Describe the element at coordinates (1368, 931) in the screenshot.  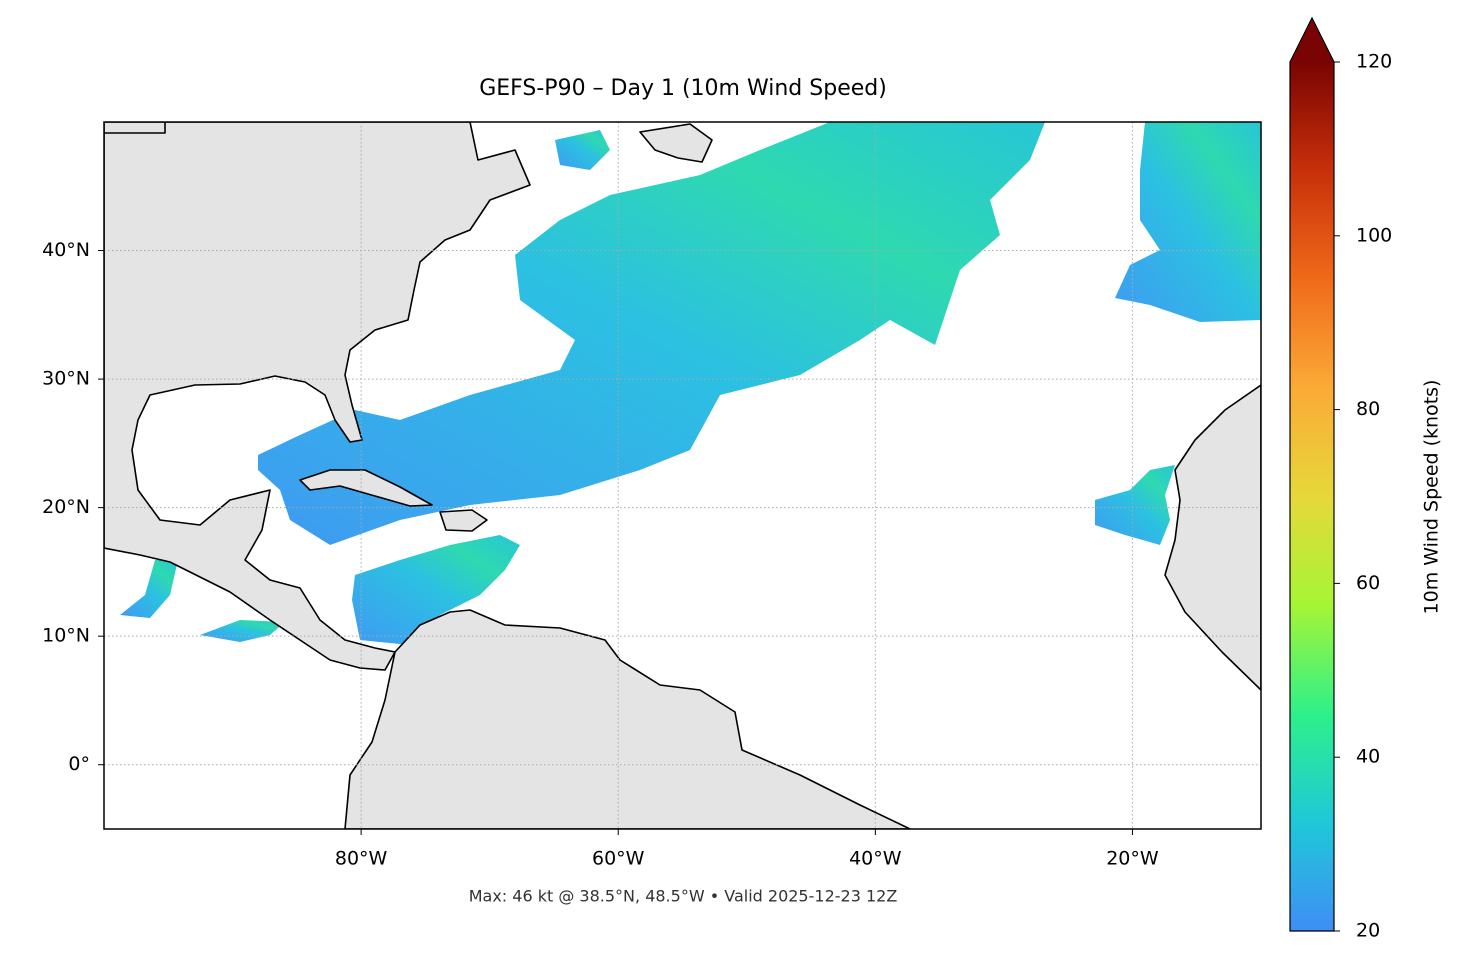
I see `colorbar-tick-label: 20` at that location.